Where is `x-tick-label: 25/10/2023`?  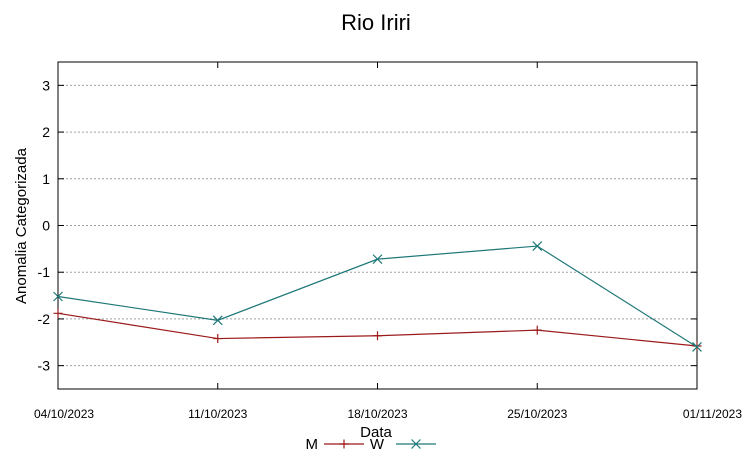 x-tick-label: 25/10/2023 is located at coordinates (537, 414).